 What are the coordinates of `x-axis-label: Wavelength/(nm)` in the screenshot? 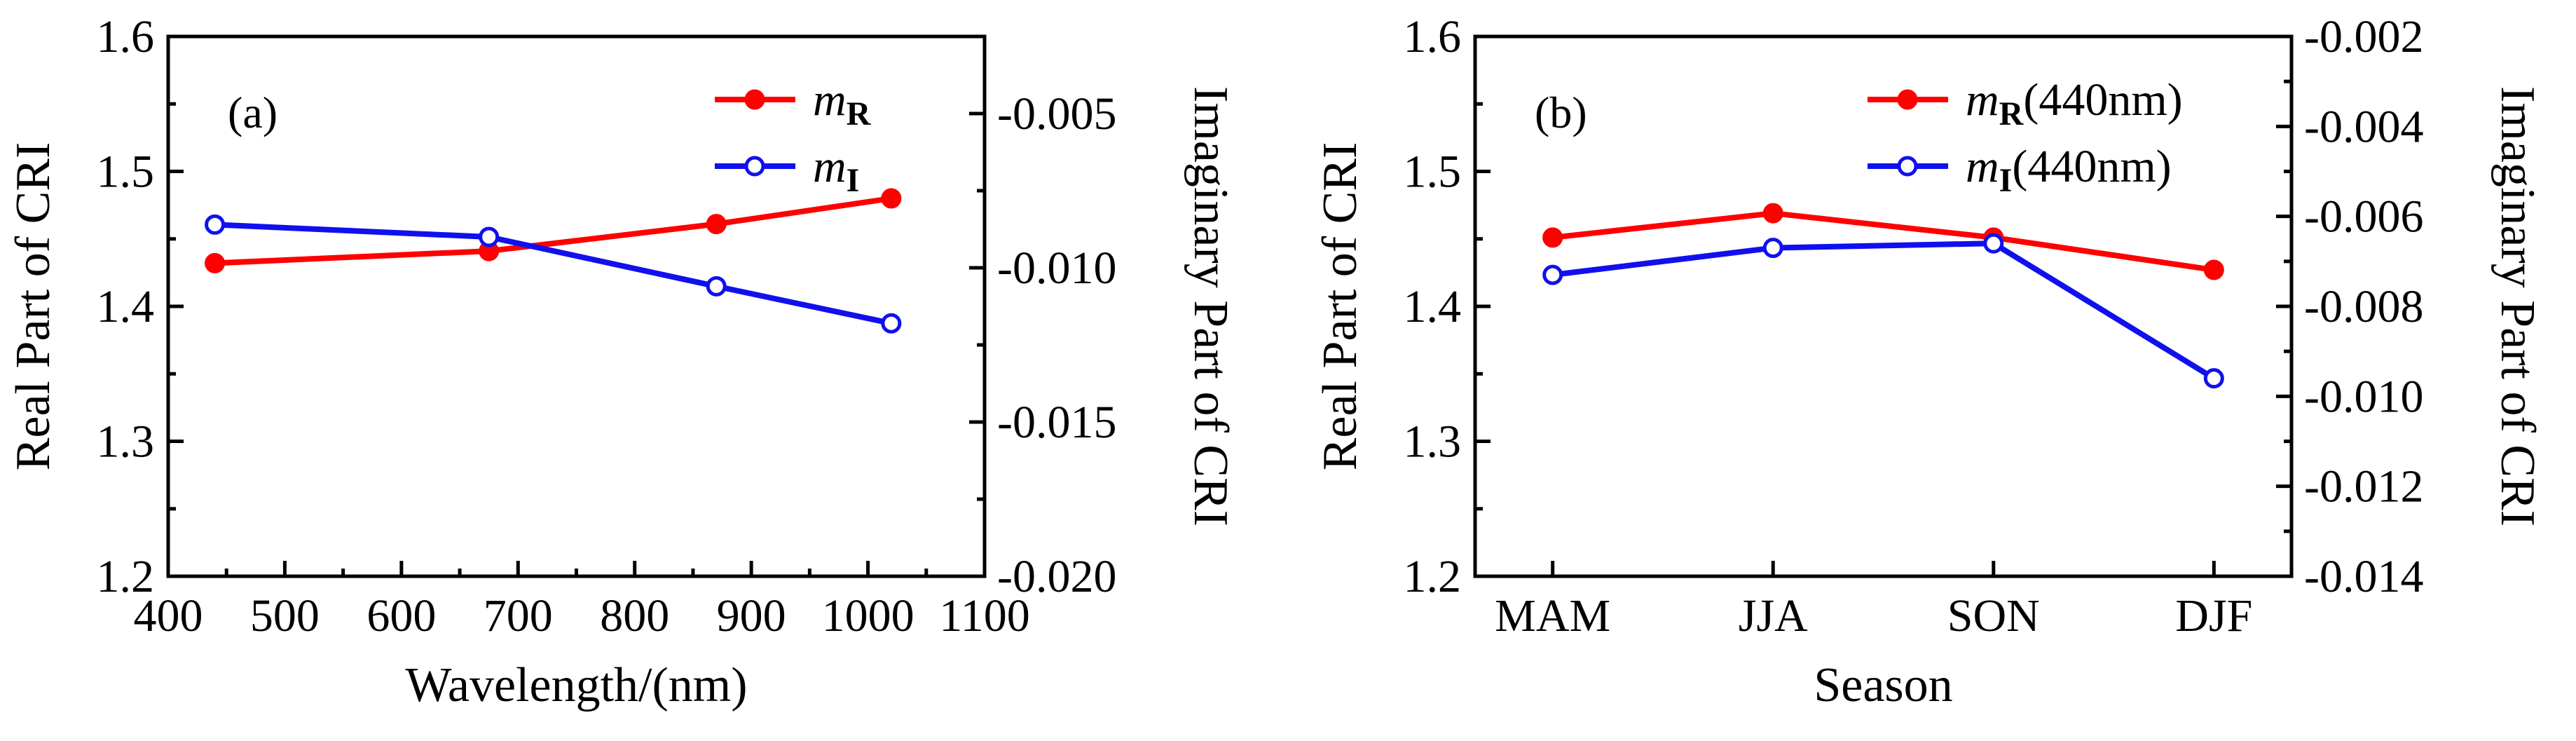 It's located at (576, 685).